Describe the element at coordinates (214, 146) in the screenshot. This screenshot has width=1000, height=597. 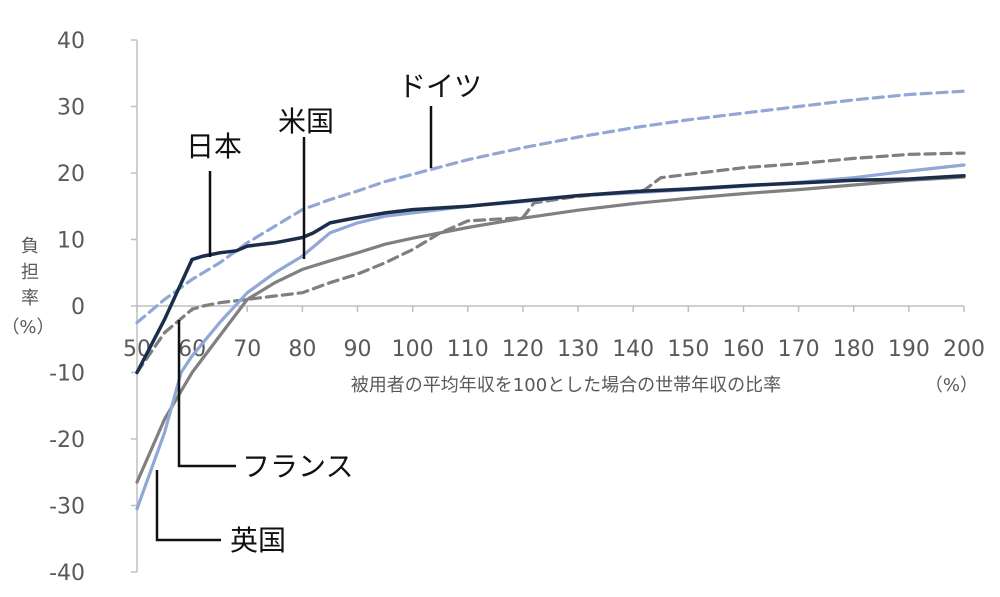
I see `callout-label-japan: 日本` at that location.